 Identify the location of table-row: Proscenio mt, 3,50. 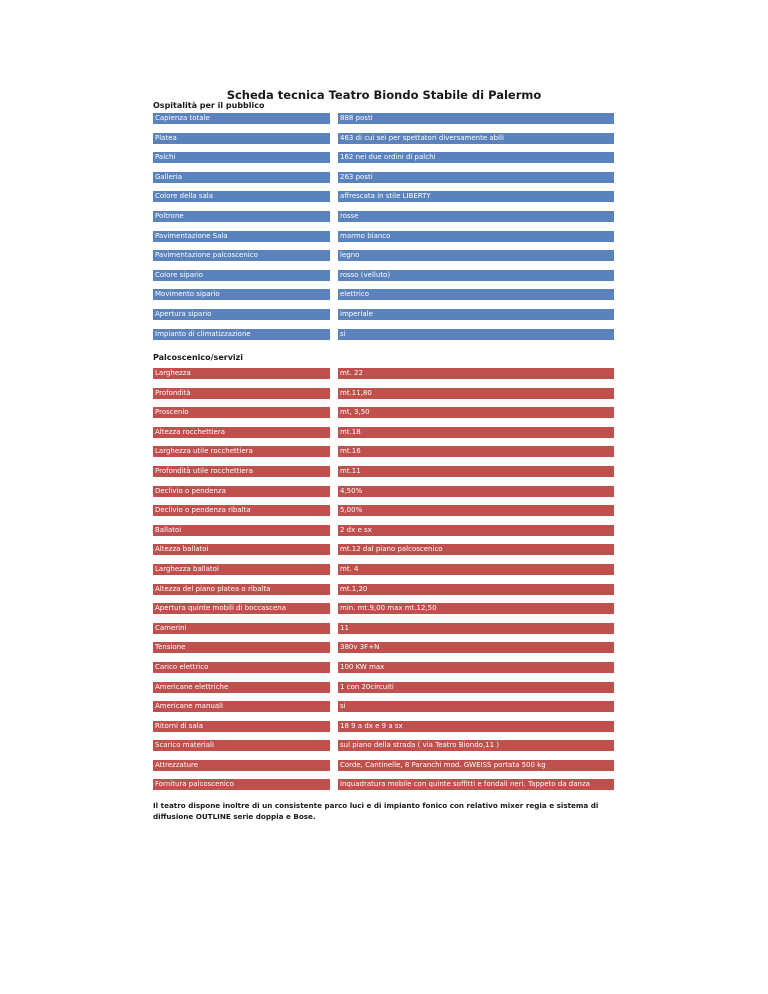
(383, 413).